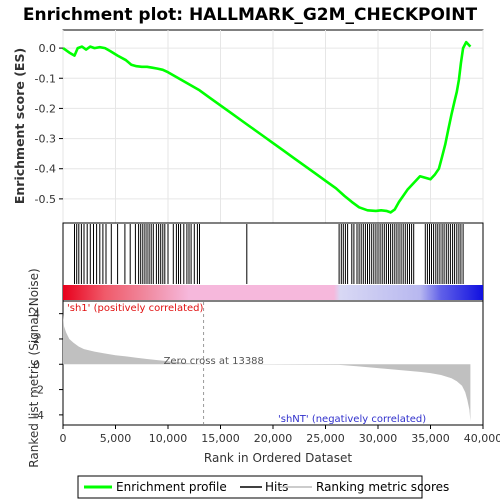  What do you see at coordinates (325, 438) in the screenshot?
I see `x-tick-label: 25,000` at bounding box center [325, 438].